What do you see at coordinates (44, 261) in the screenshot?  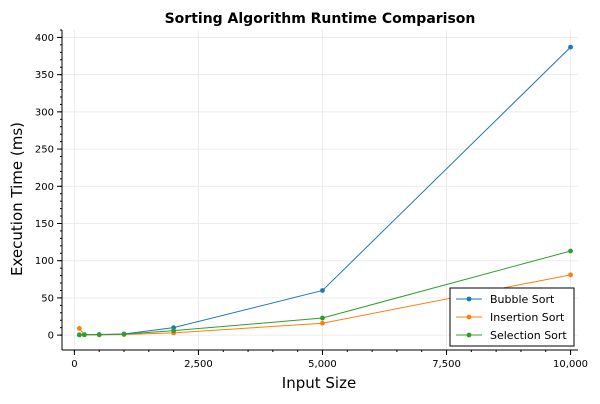 I see `y-tick-label: 100` at bounding box center [44, 261].